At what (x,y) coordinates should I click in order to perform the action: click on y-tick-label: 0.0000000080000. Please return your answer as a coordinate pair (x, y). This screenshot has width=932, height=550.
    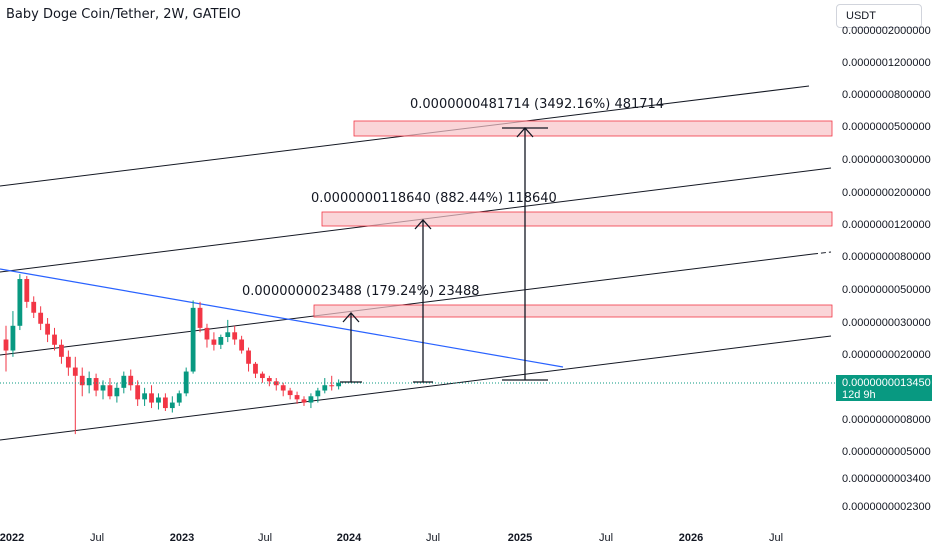
    Looking at the image, I should click on (886, 257).